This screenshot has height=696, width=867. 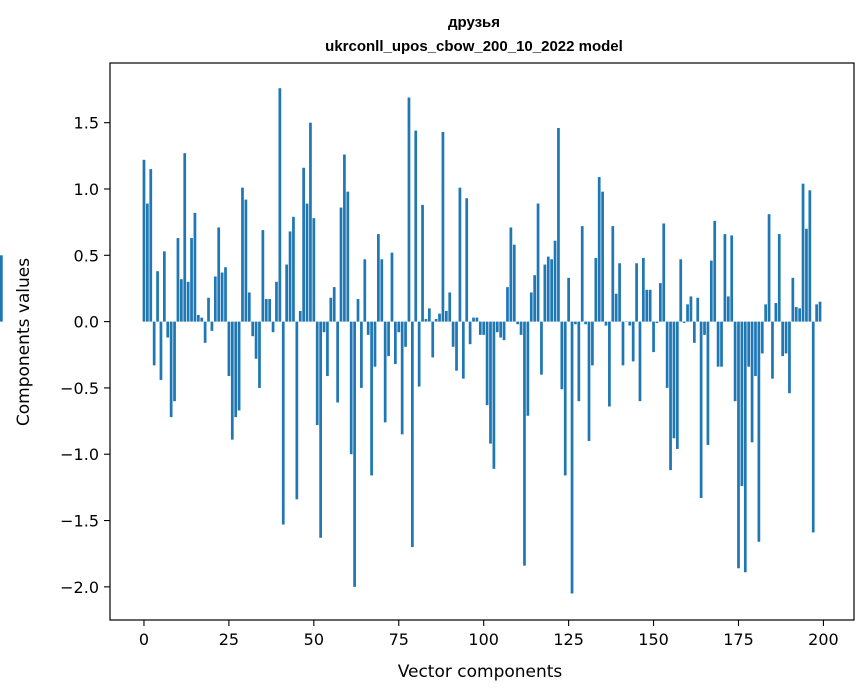 I want to click on x-tick-label: 150, so click(x=653, y=639).